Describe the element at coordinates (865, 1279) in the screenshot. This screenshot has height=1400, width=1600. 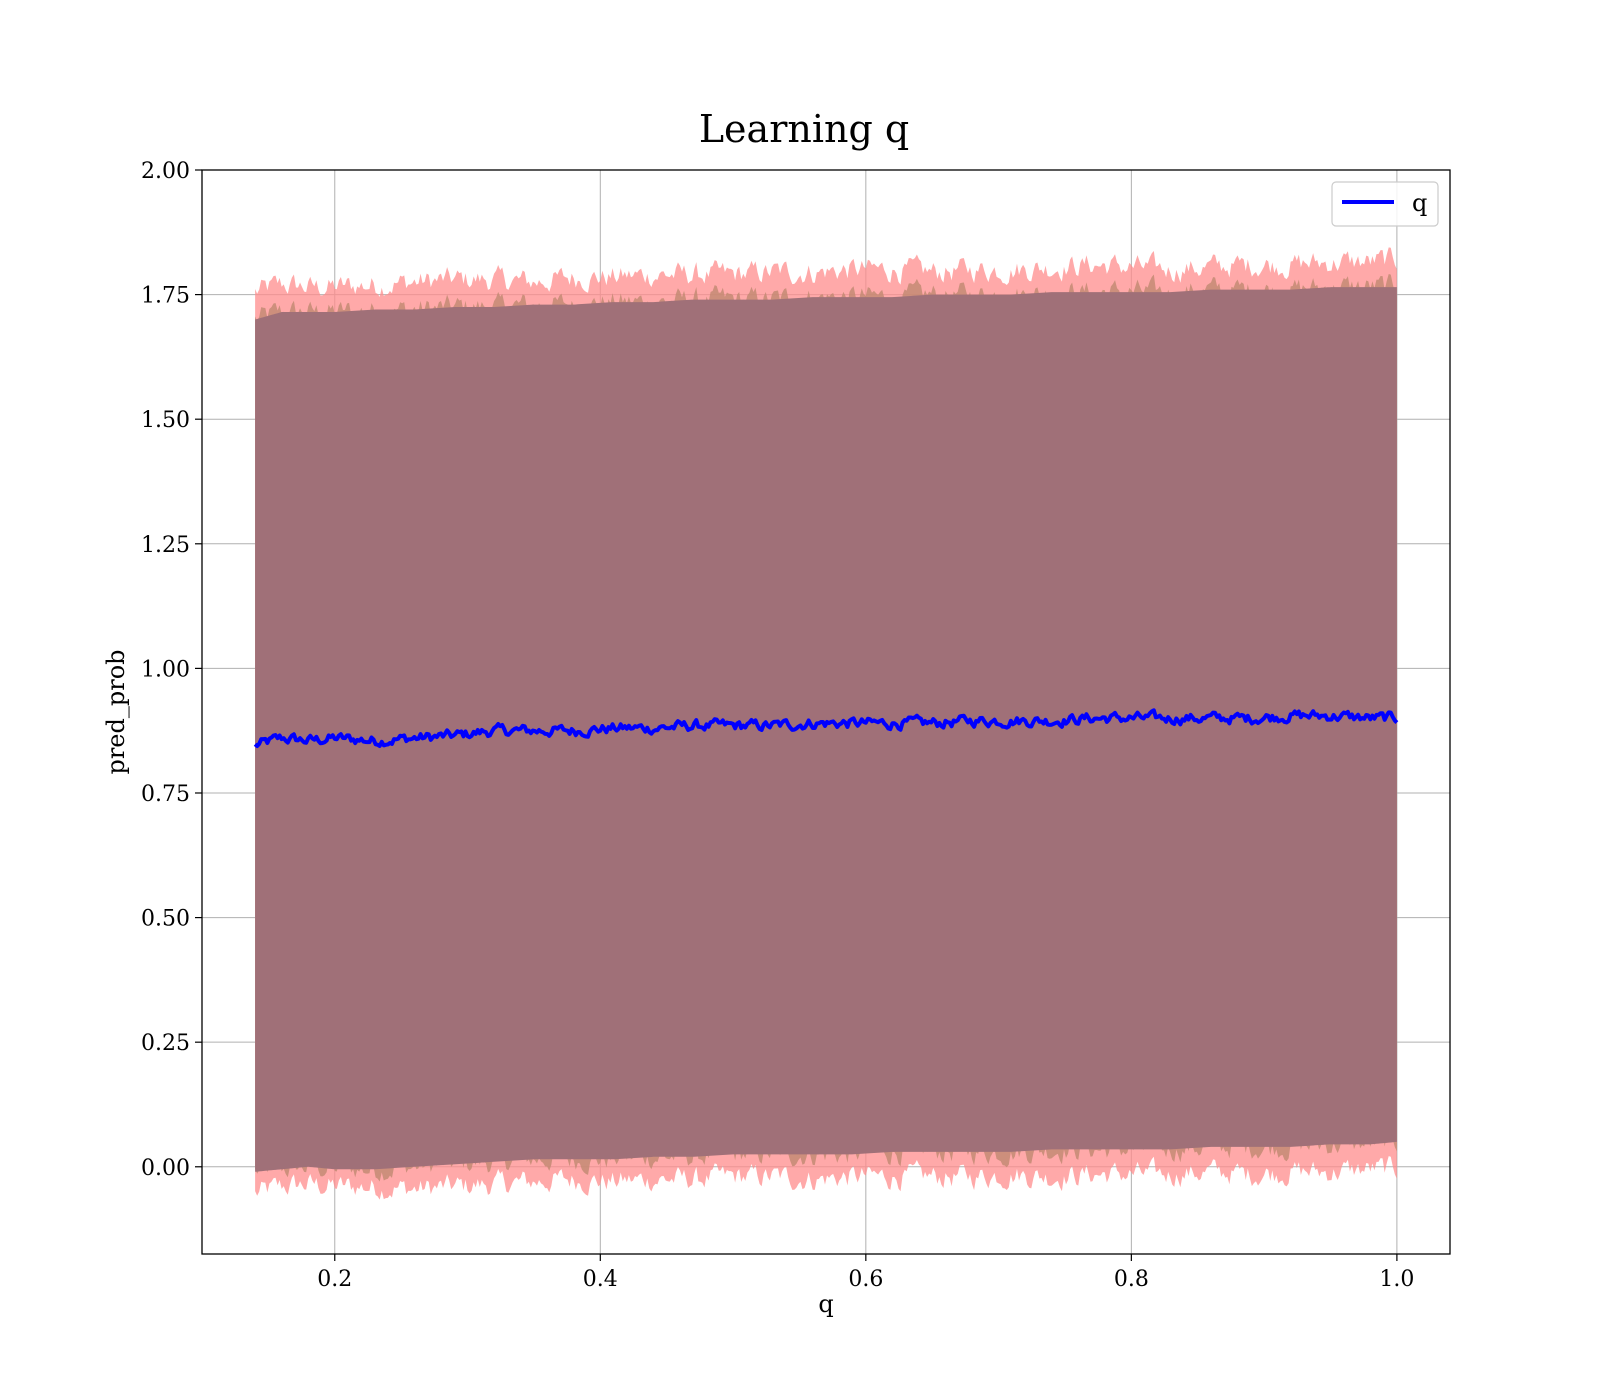
I see `x-tick-label: 0.6` at that location.